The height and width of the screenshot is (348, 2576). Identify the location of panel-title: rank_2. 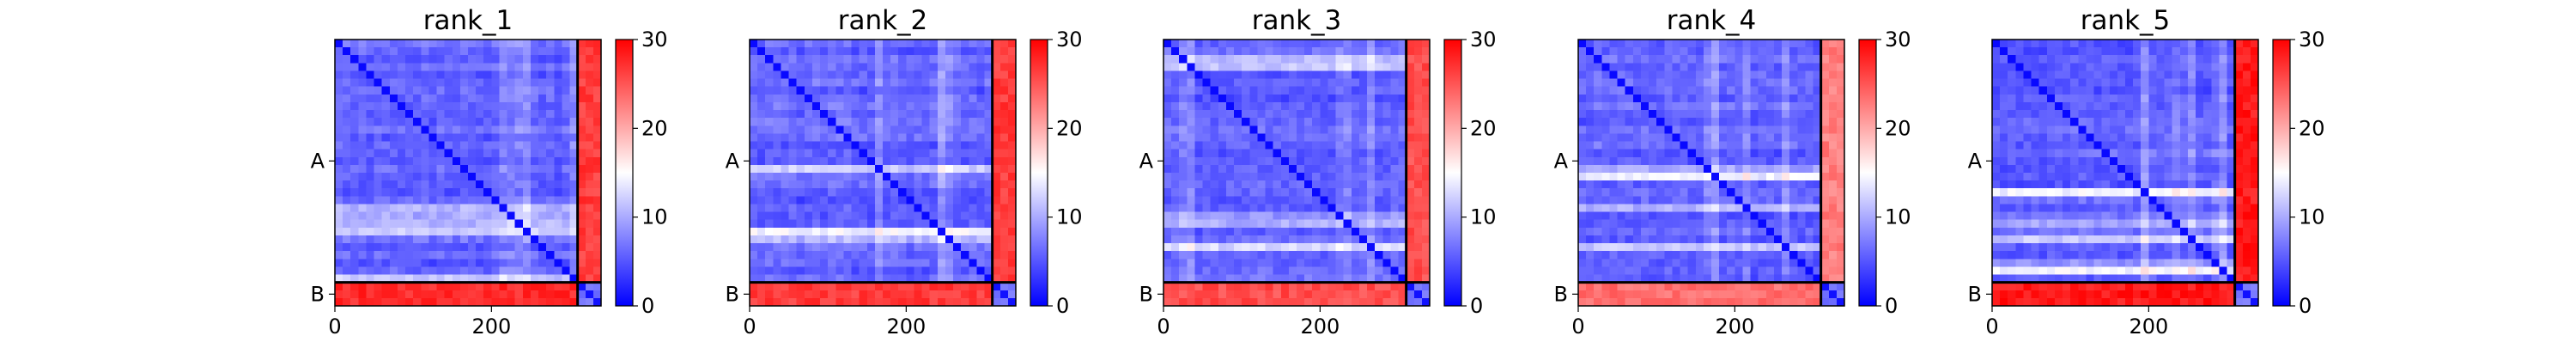
(883, 20).